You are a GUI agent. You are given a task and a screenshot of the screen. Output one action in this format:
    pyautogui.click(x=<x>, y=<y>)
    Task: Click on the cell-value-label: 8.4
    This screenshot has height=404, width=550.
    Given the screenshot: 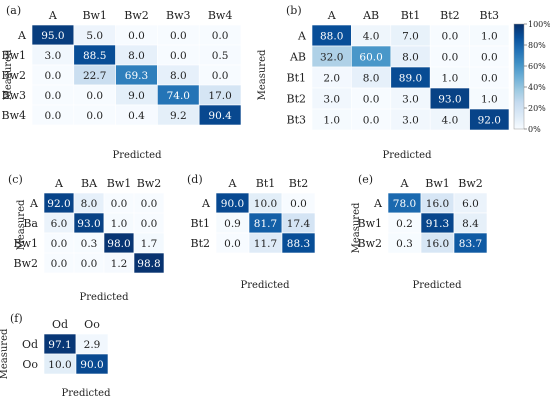 What is the action you would take?
    pyautogui.click(x=470, y=224)
    